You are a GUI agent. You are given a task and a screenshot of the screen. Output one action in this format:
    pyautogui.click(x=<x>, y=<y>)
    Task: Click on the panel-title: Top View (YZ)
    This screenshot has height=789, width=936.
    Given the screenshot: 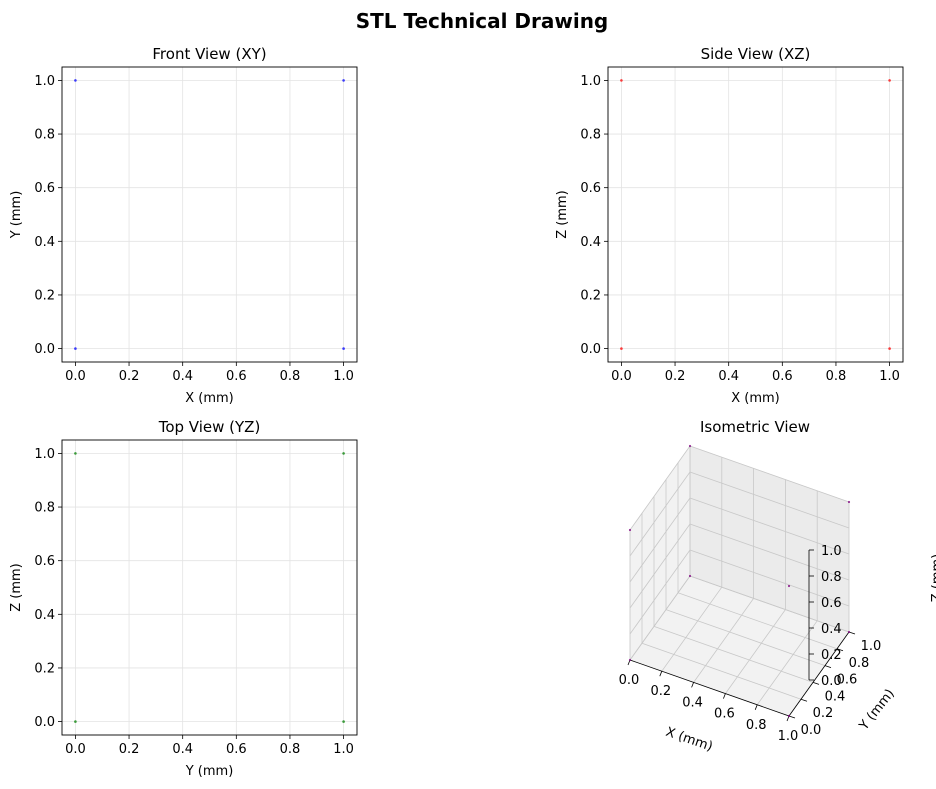 What is the action you would take?
    pyautogui.click(x=209, y=427)
    